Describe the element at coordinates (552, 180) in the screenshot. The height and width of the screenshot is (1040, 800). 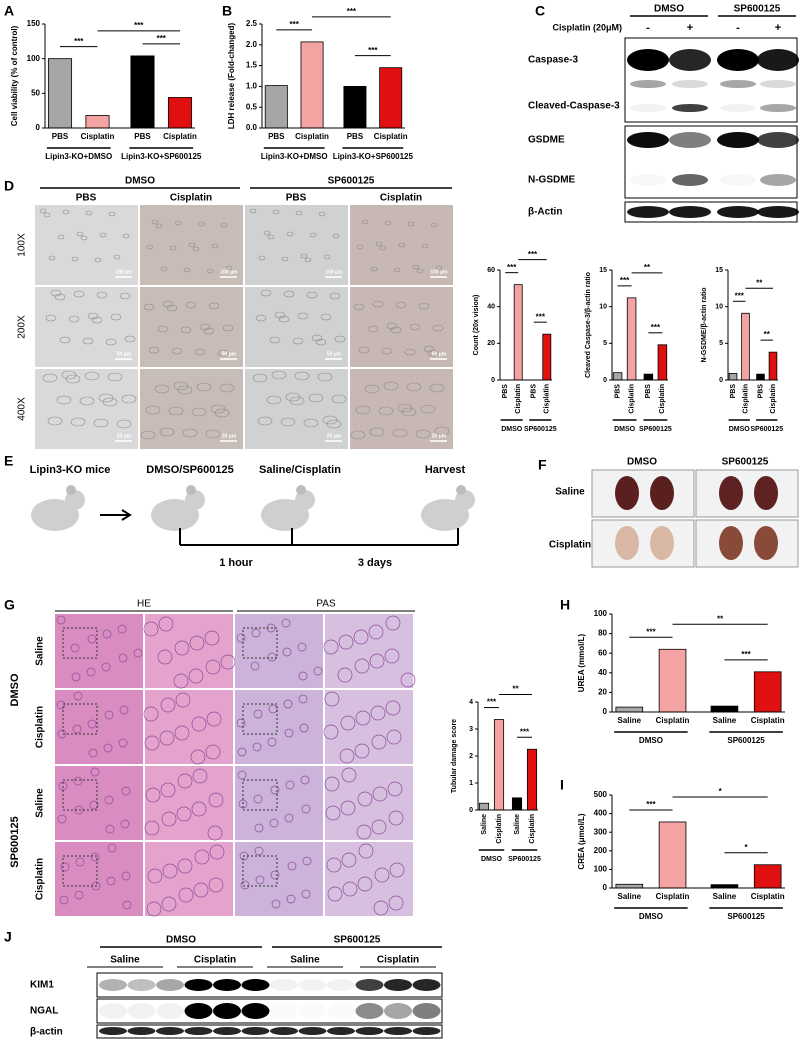
I see `band-label: N-GSDME` at that location.